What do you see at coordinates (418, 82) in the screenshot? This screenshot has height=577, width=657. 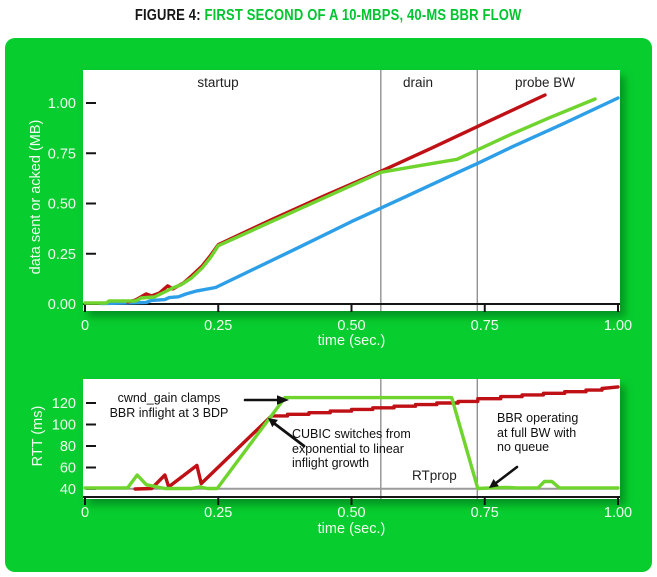 I see `phase-label-drain: drain` at bounding box center [418, 82].